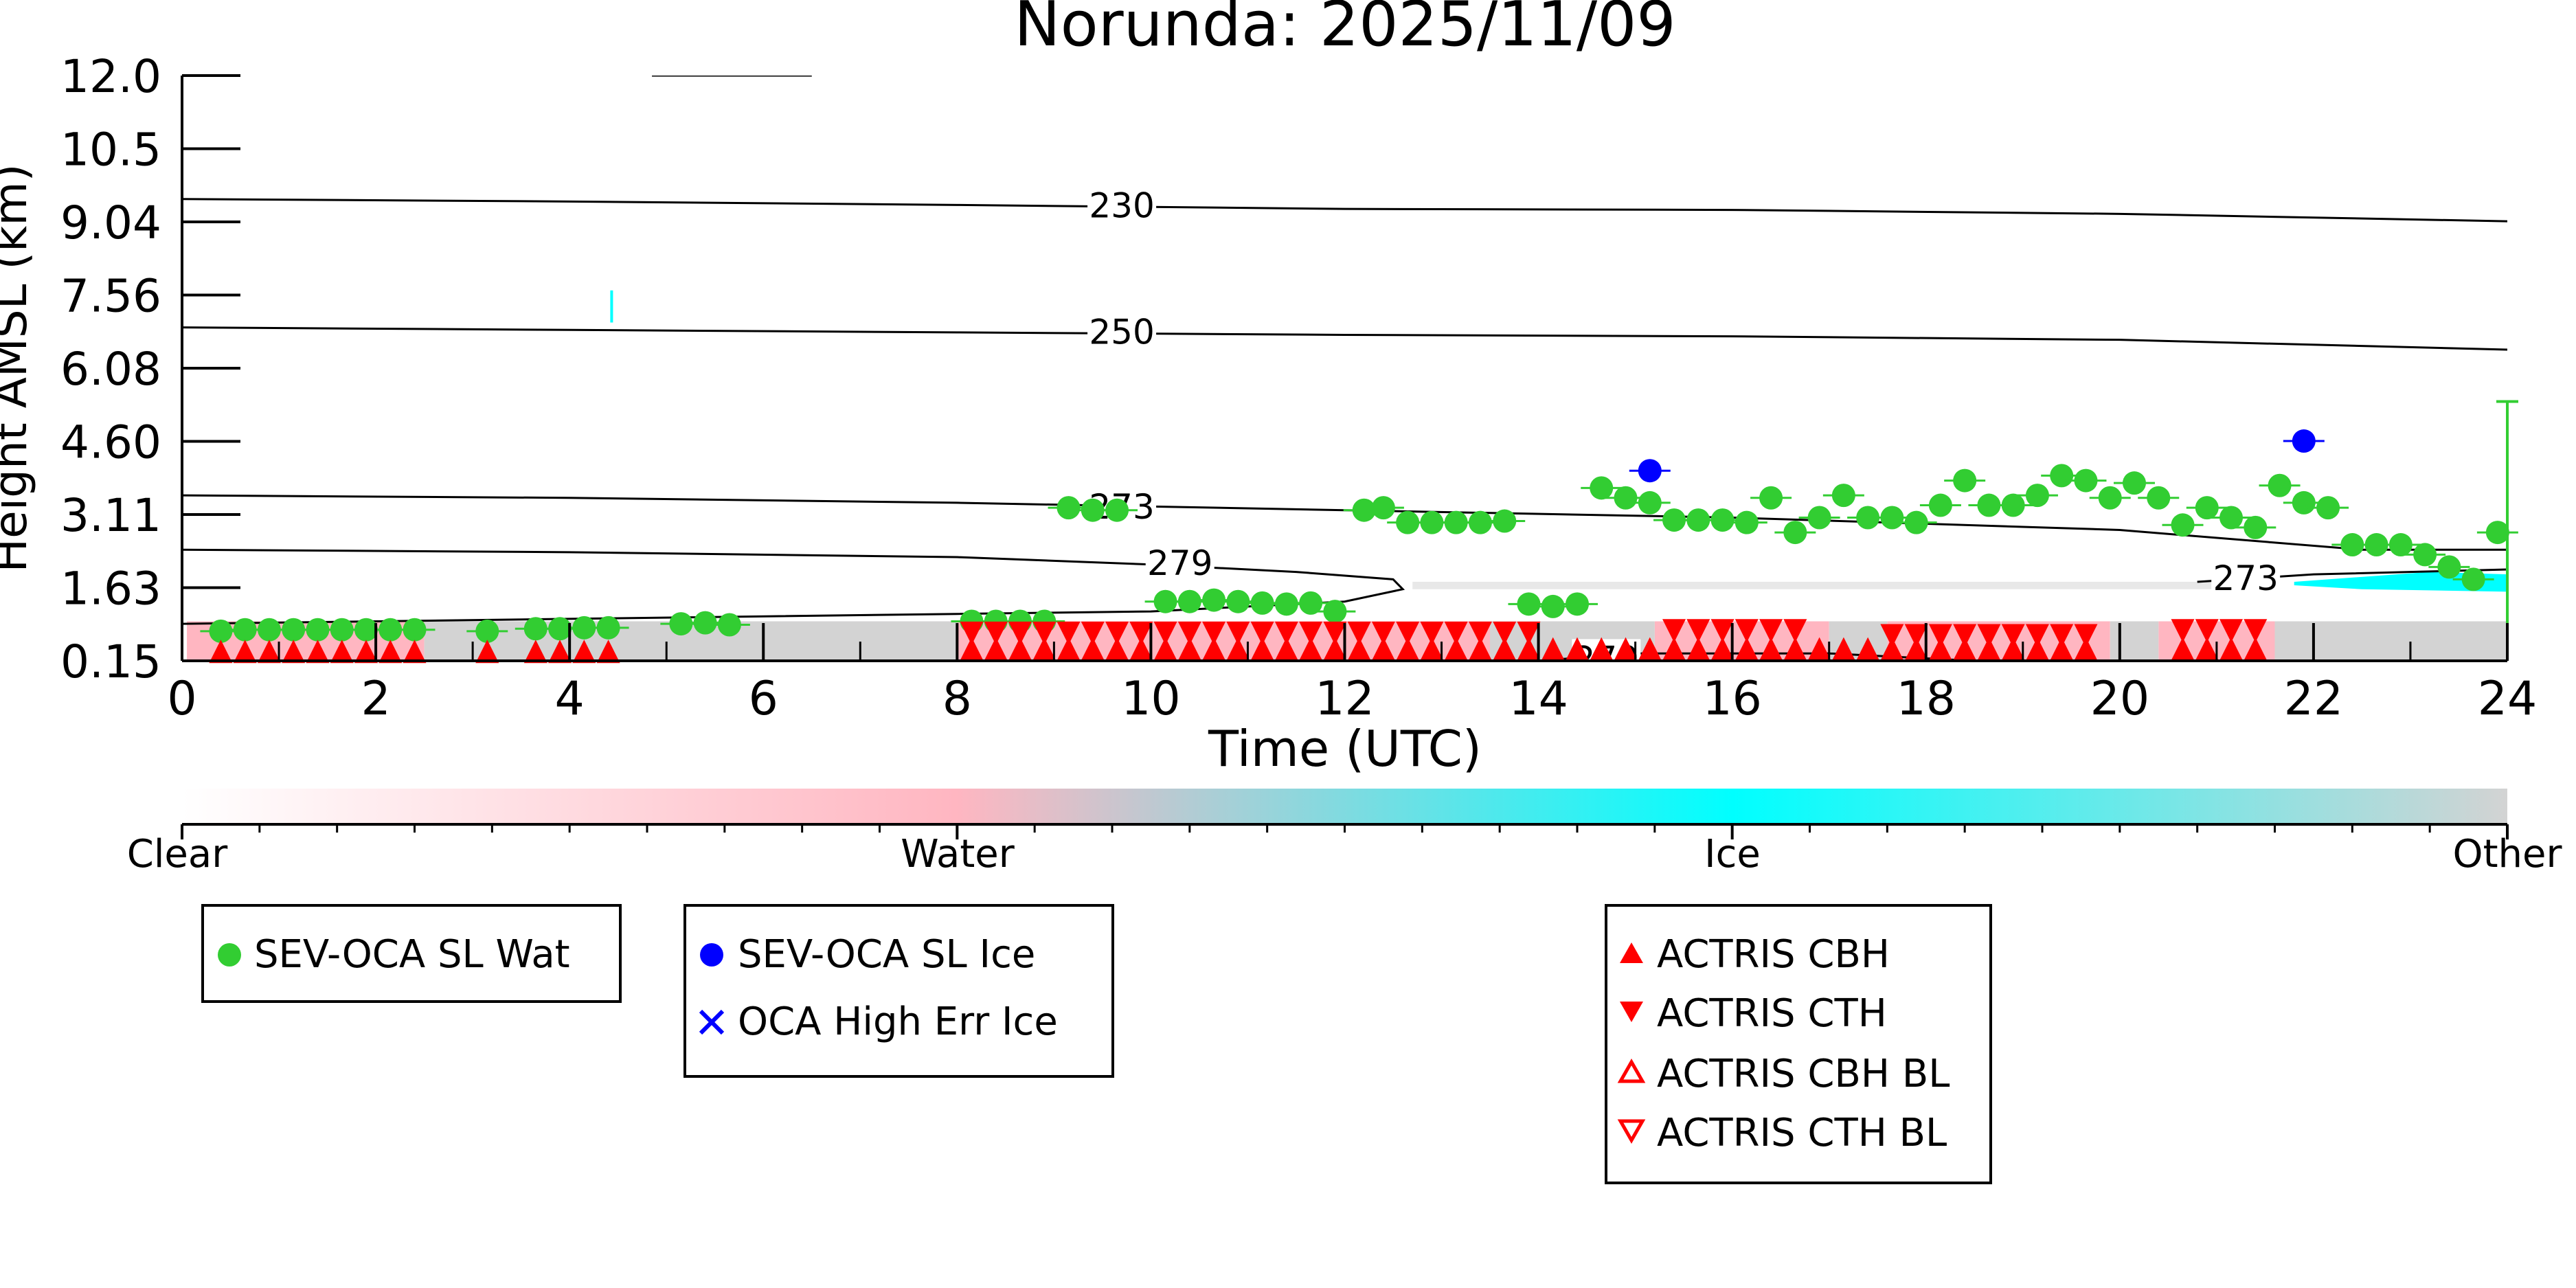 Image resolution: width=2576 pixels, height=1288 pixels. Describe the element at coordinates (2245, 578) in the screenshot. I see `contour-label: 273` at that location.